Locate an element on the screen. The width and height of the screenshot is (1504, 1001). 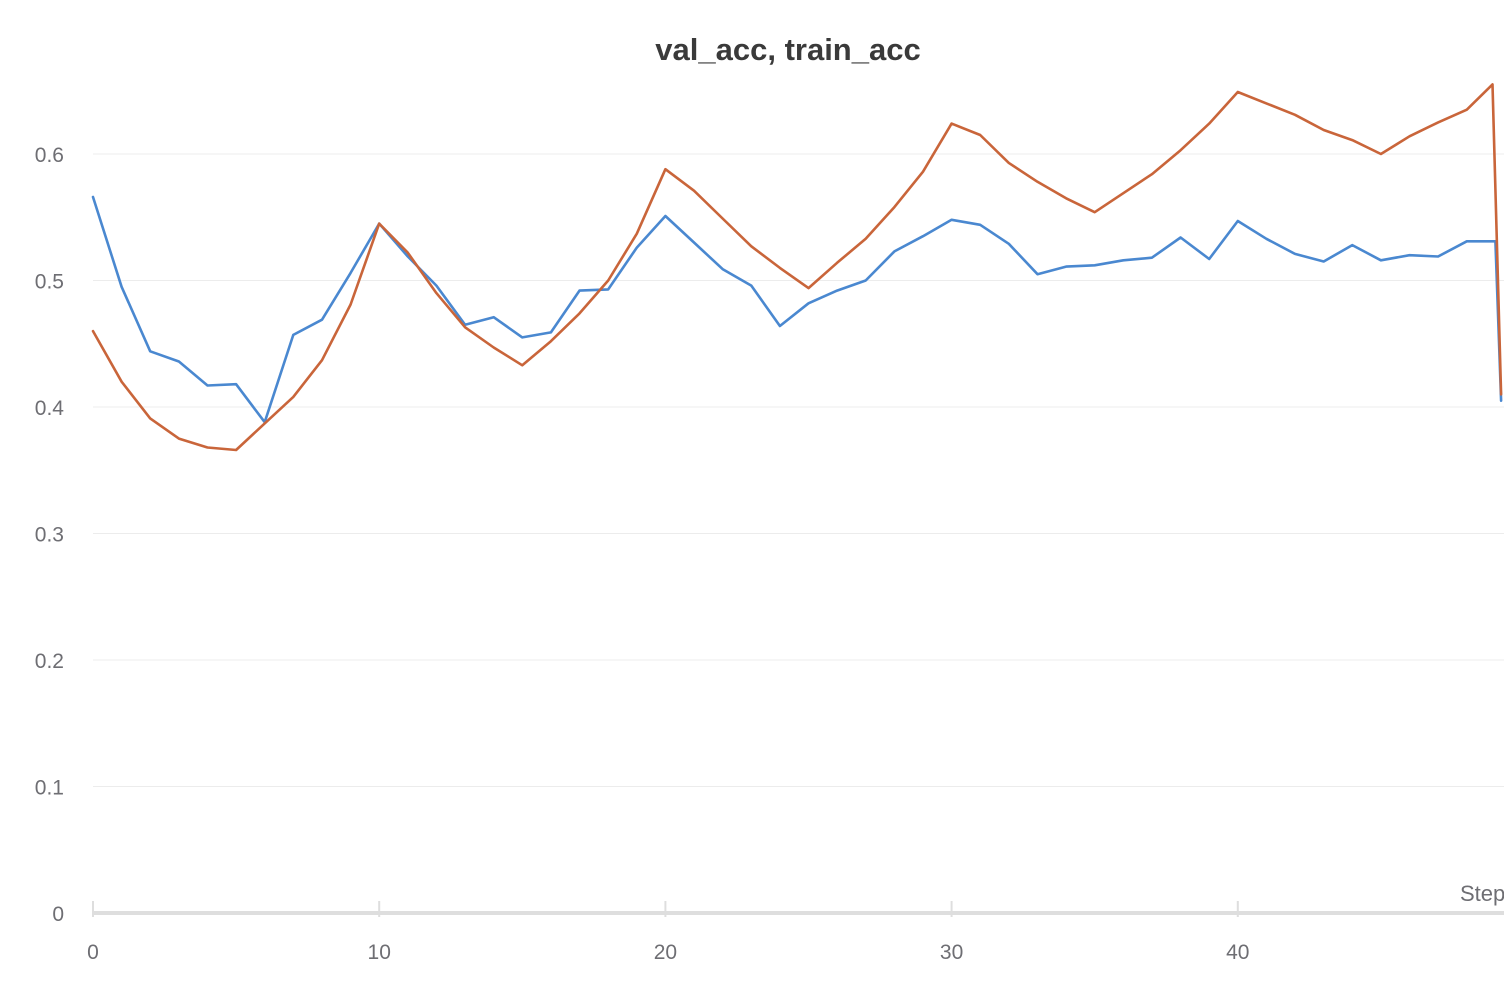
x-tick-label: 20 is located at coordinates (665, 952).